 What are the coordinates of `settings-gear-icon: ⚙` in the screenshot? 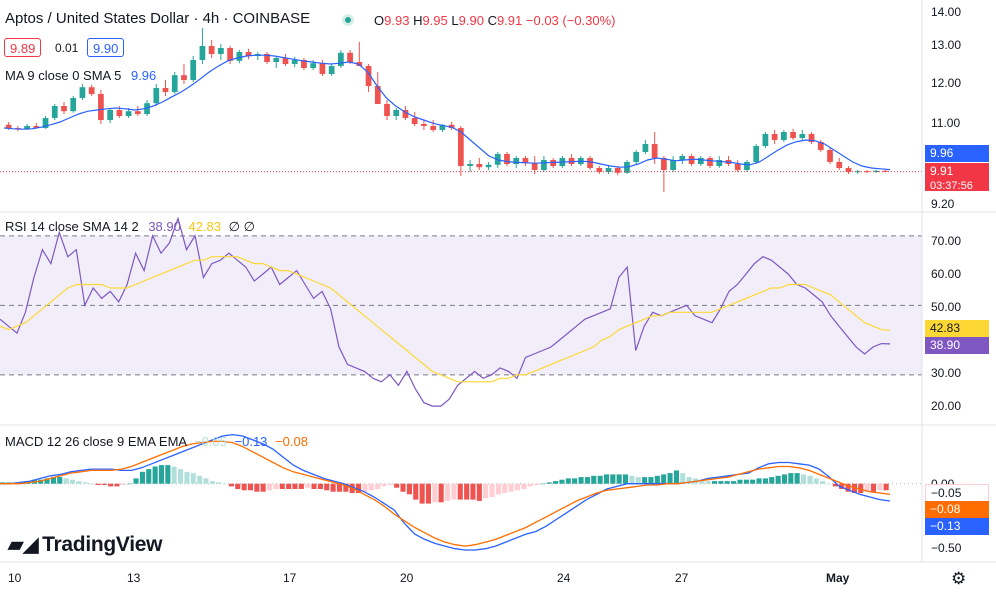 It's located at (959, 578).